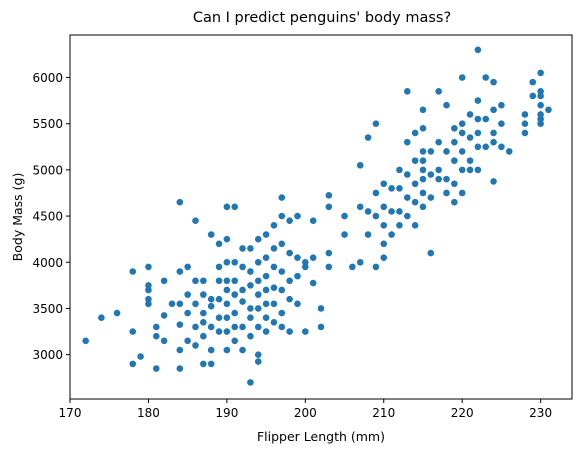  What do you see at coordinates (47, 263) in the screenshot?
I see `y-tick-label: 4000` at bounding box center [47, 263].